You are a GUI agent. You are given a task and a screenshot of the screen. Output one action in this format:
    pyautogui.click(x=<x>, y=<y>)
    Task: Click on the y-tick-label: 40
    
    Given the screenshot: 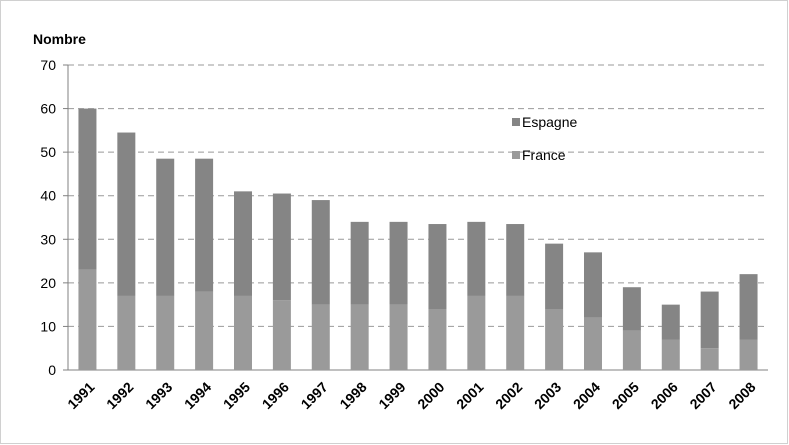 What is the action you would take?
    pyautogui.click(x=48, y=196)
    